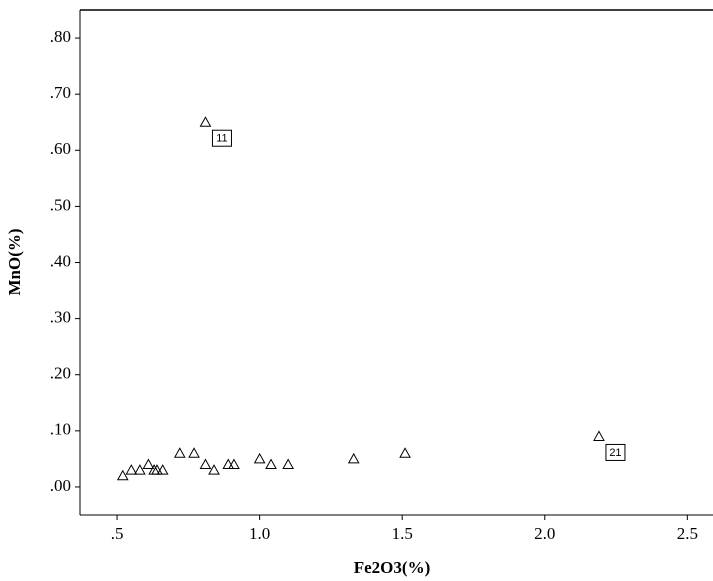 The image size is (713, 581). What do you see at coordinates (392, 567) in the screenshot?
I see `x-axis-title: Fe2O3(%)` at bounding box center [392, 567].